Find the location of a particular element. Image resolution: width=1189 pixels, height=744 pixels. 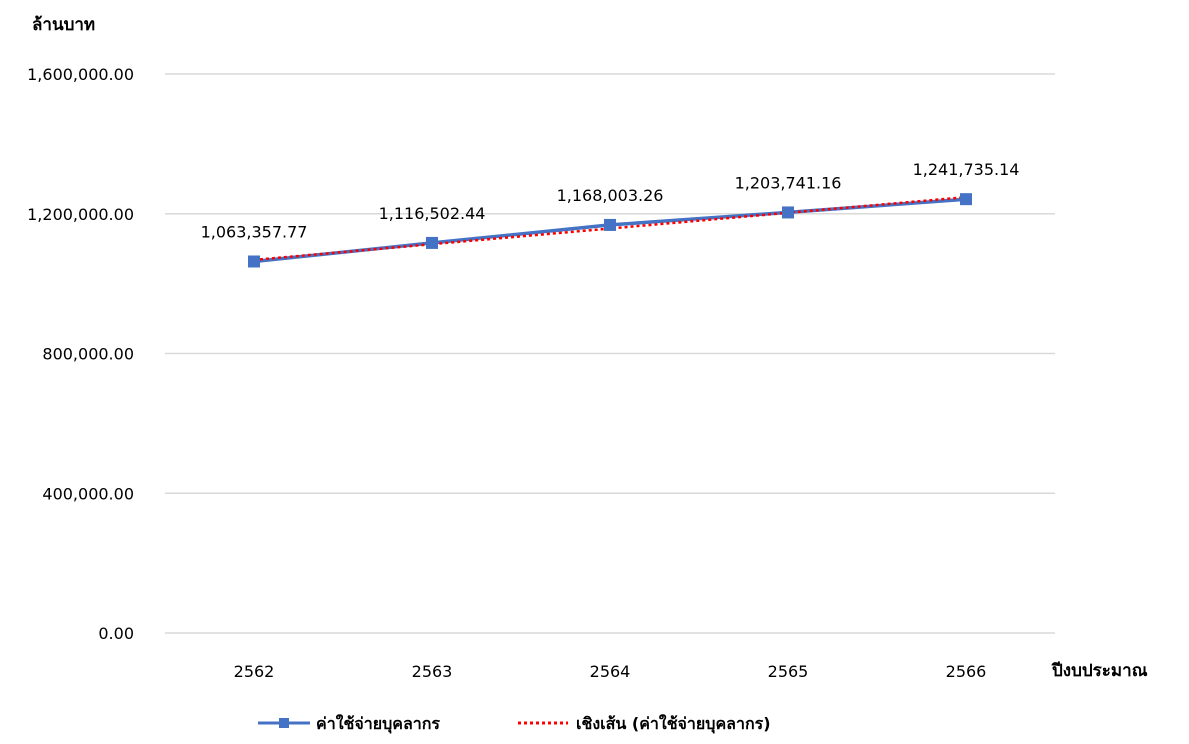

x-tick-label: 2563 is located at coordinates (432, 671).